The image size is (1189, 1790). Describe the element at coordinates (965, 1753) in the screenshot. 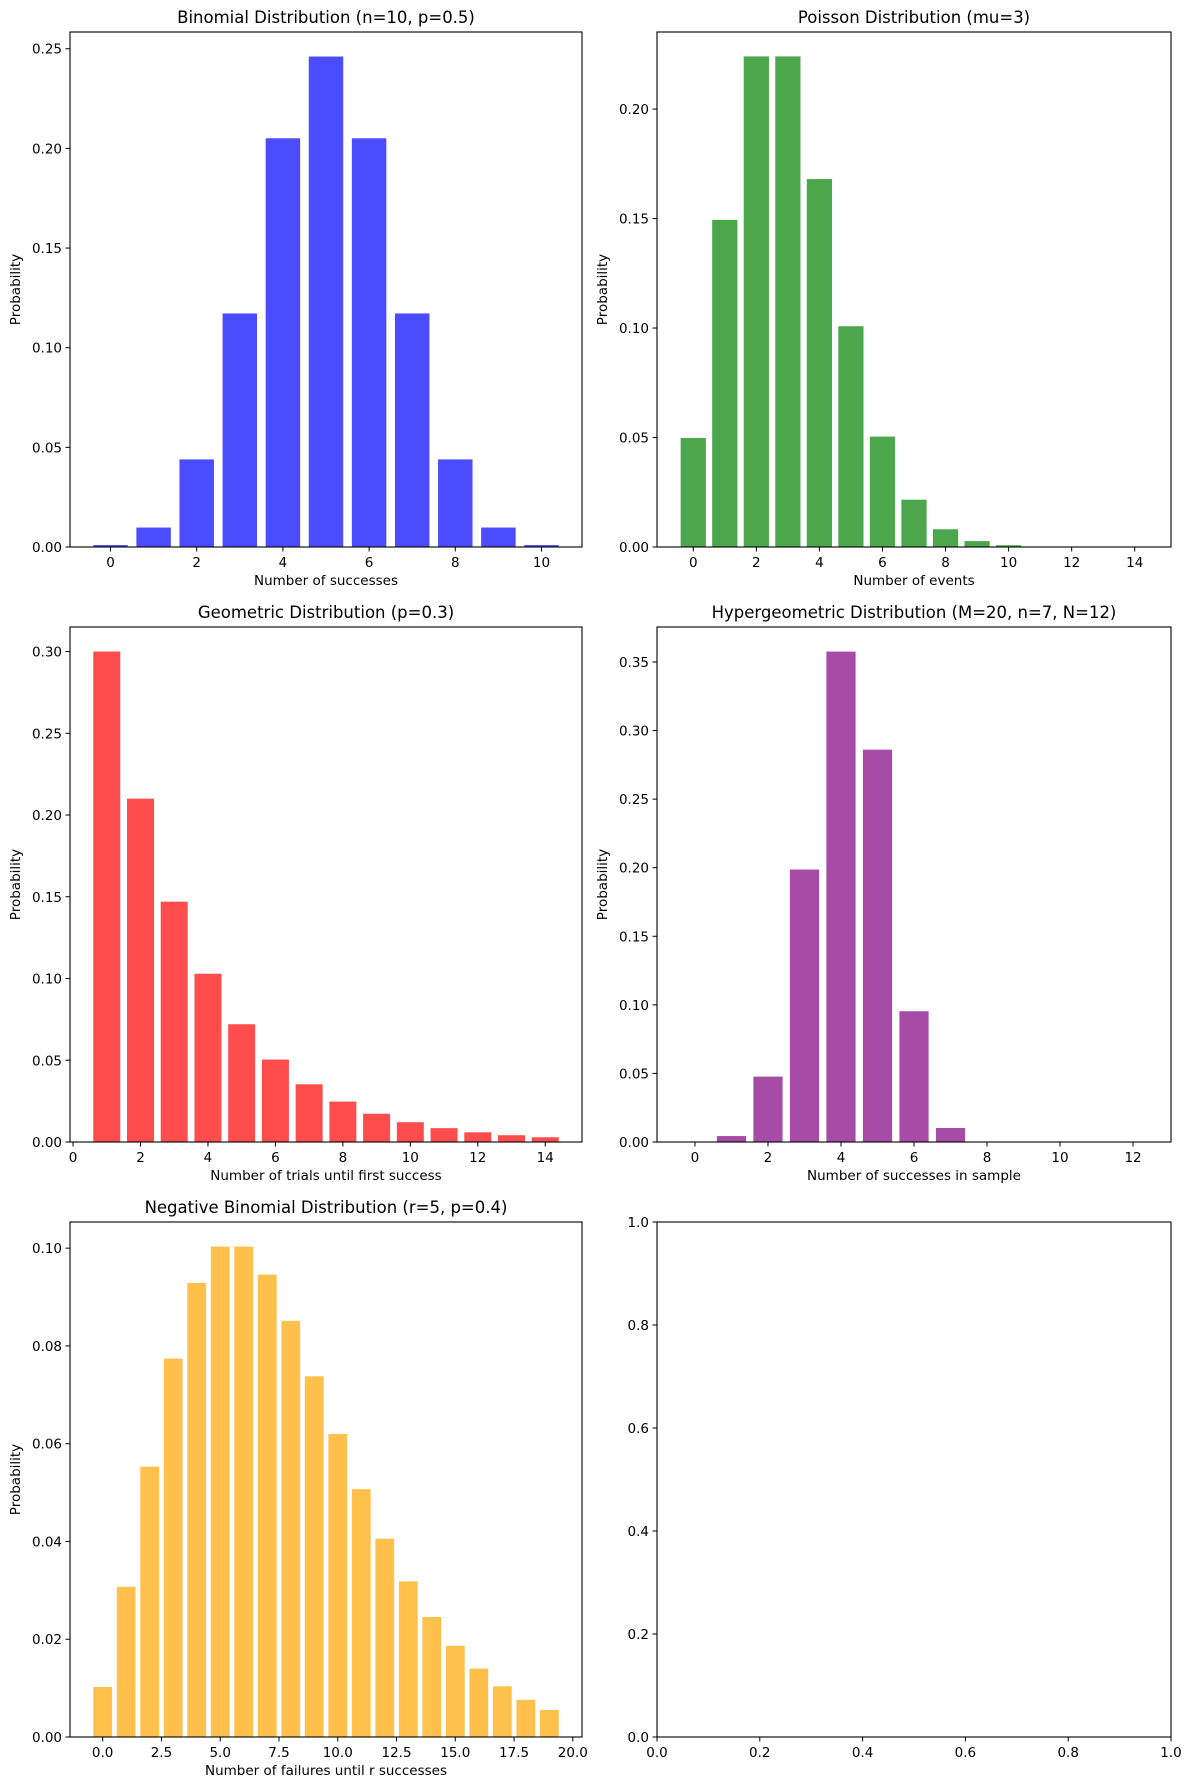

I see `x-tick-label: 0.6` at that location.